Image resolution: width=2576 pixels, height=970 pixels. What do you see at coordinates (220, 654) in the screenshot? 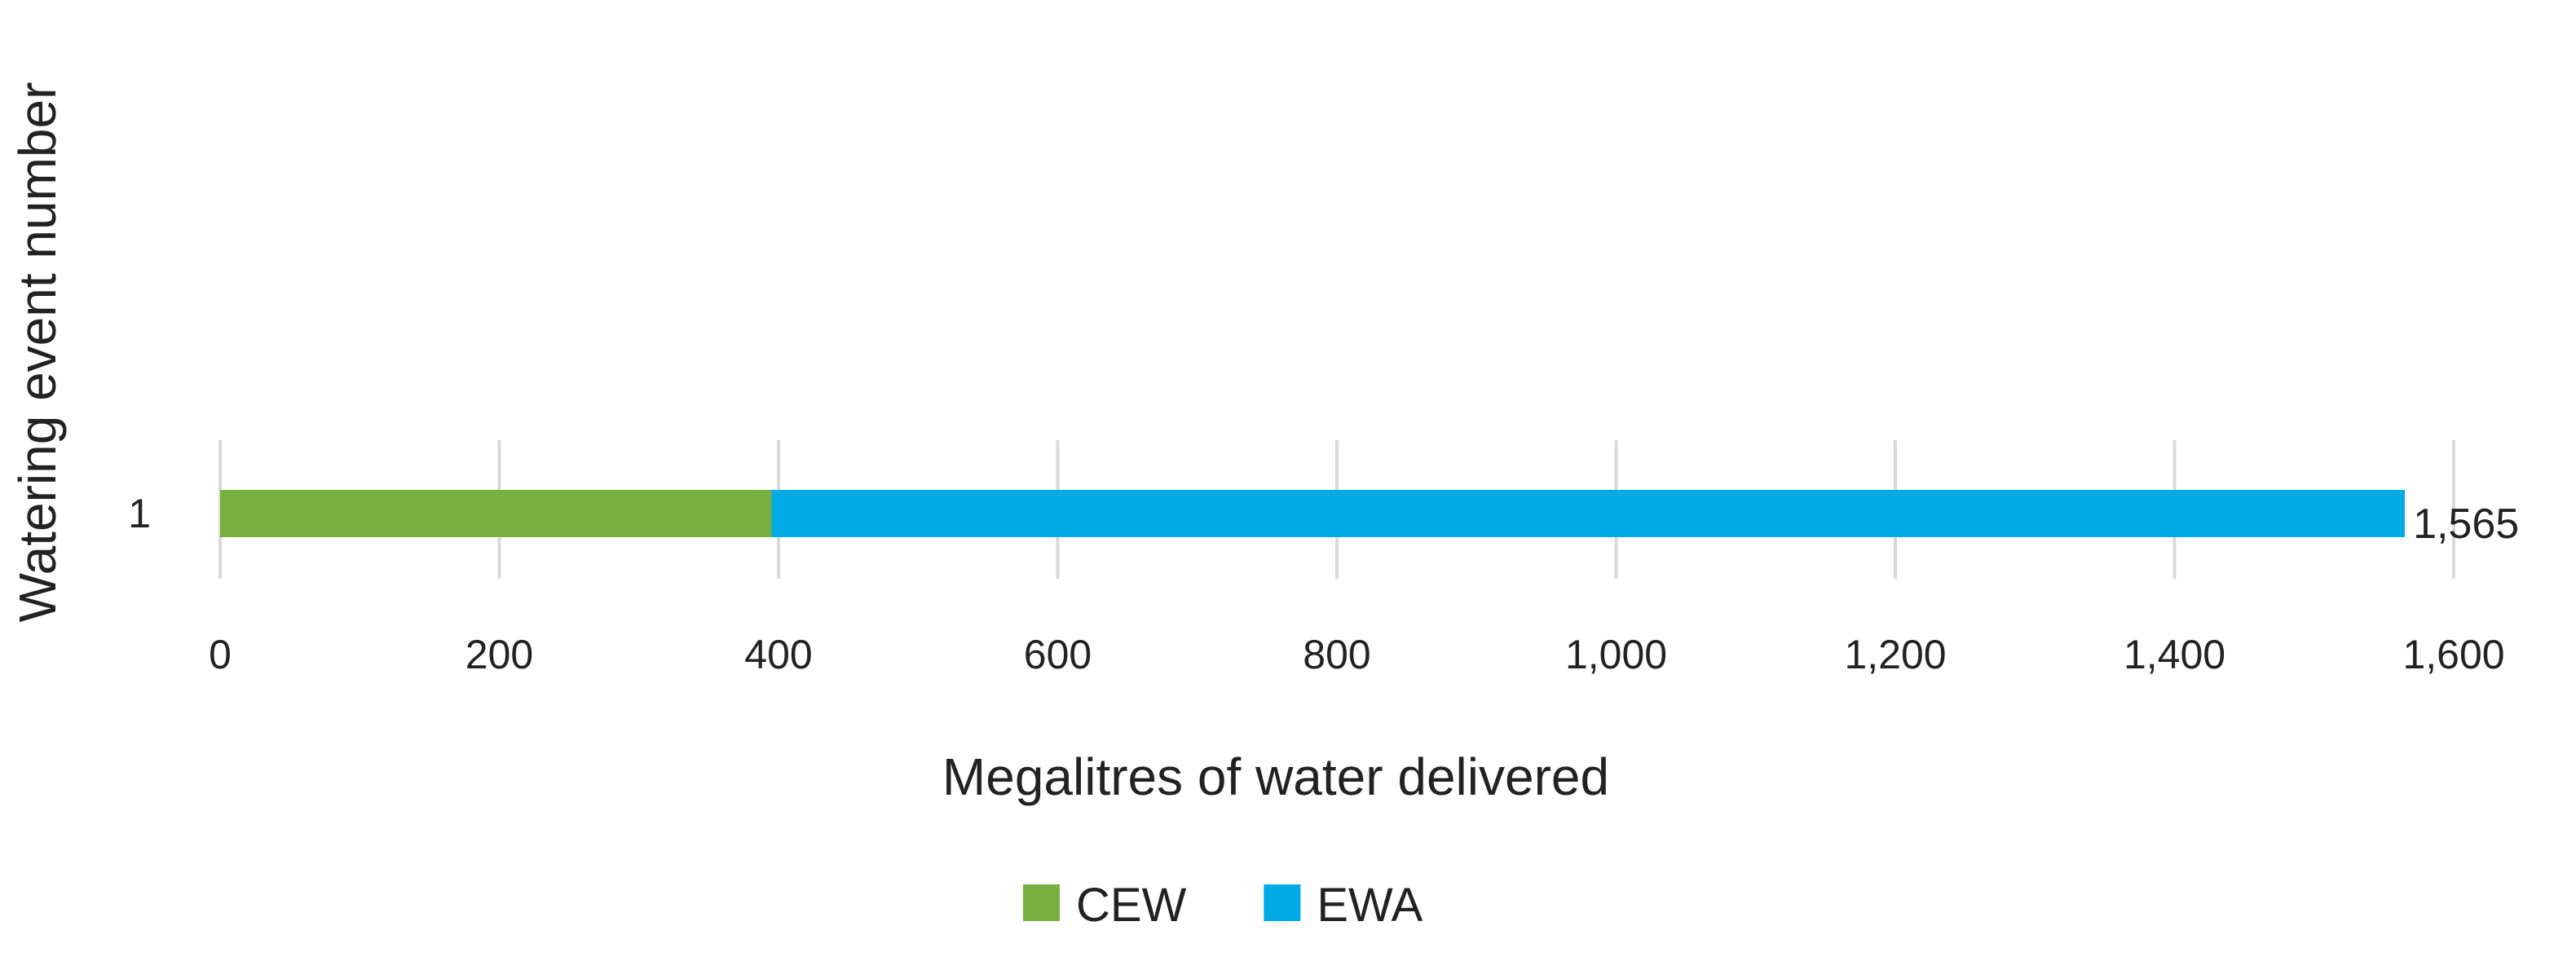
I see `x-tick-label: 0` at bounding box center [220, 654].